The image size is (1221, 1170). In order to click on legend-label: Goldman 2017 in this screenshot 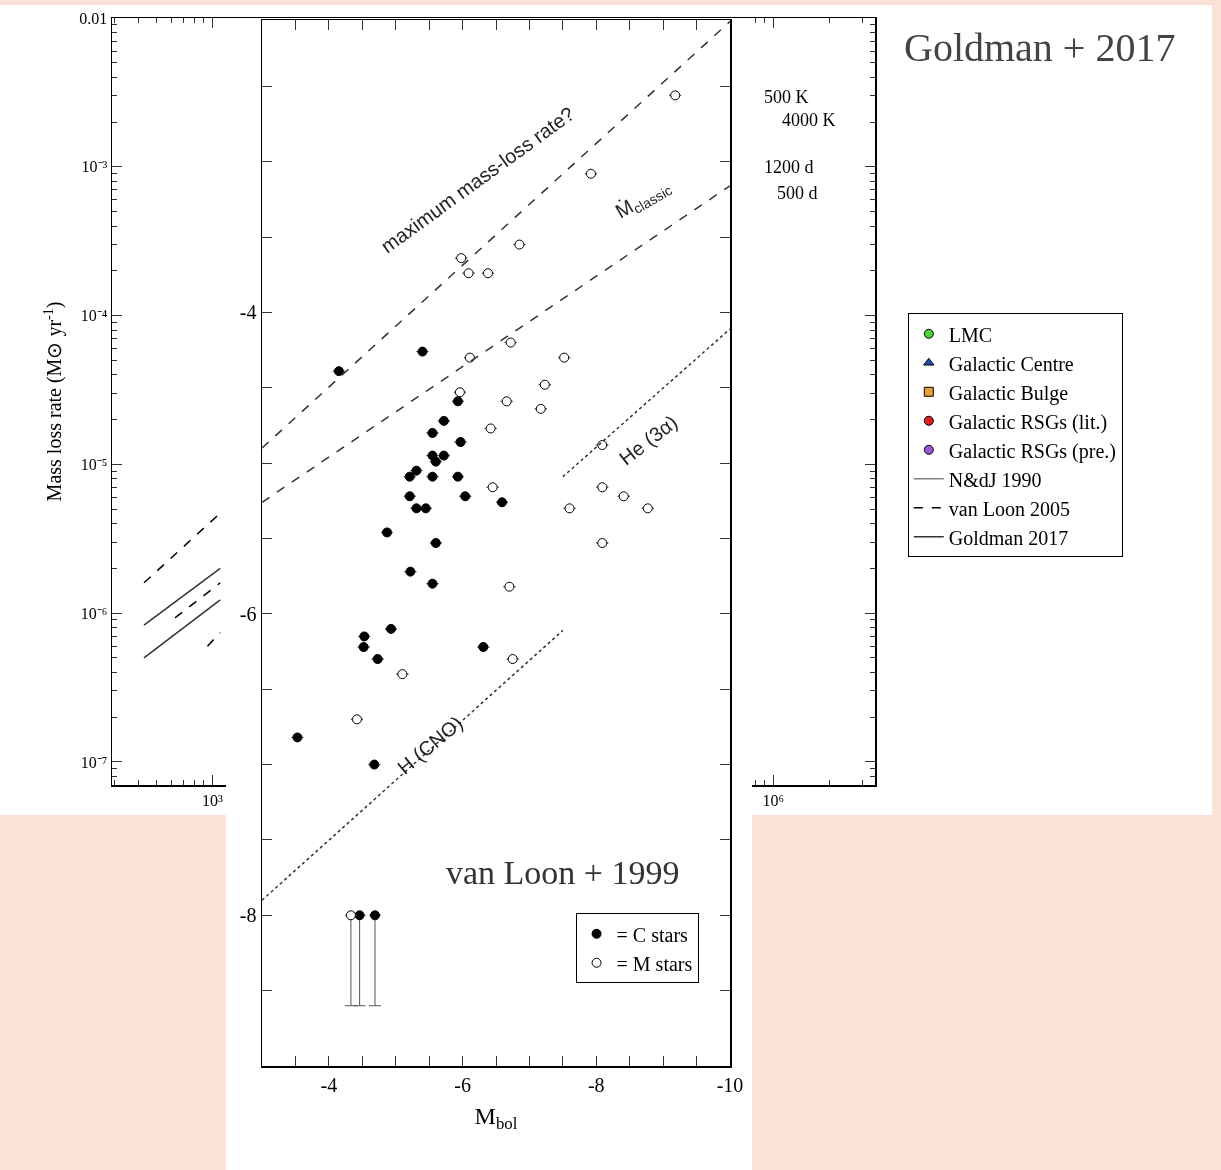, I will do `click(1008, 537)`.